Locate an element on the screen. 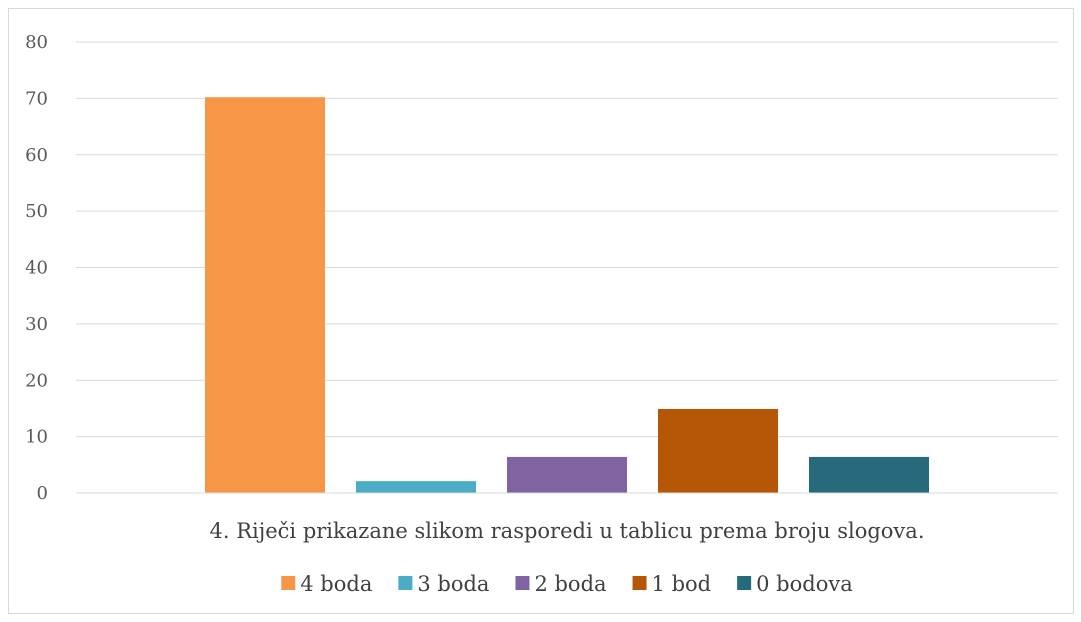 The image size is (1081, 622). bar-0-bodova is located at coordinates (869, 474).